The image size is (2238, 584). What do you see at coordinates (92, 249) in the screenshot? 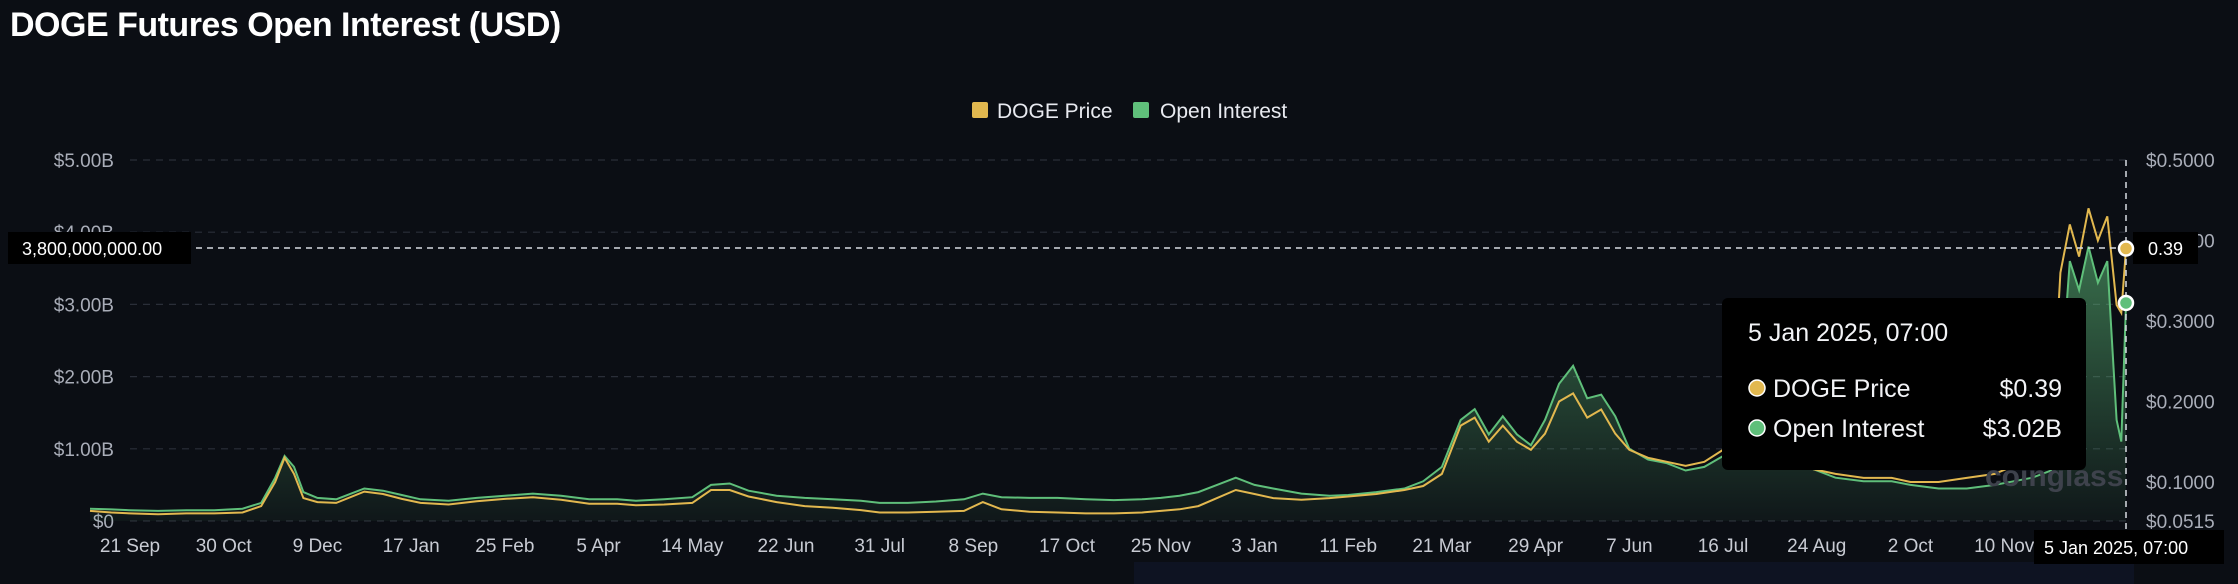
I see `crosshair-left-label: 3,800,000,000.00` at bounding box center [92, 249].